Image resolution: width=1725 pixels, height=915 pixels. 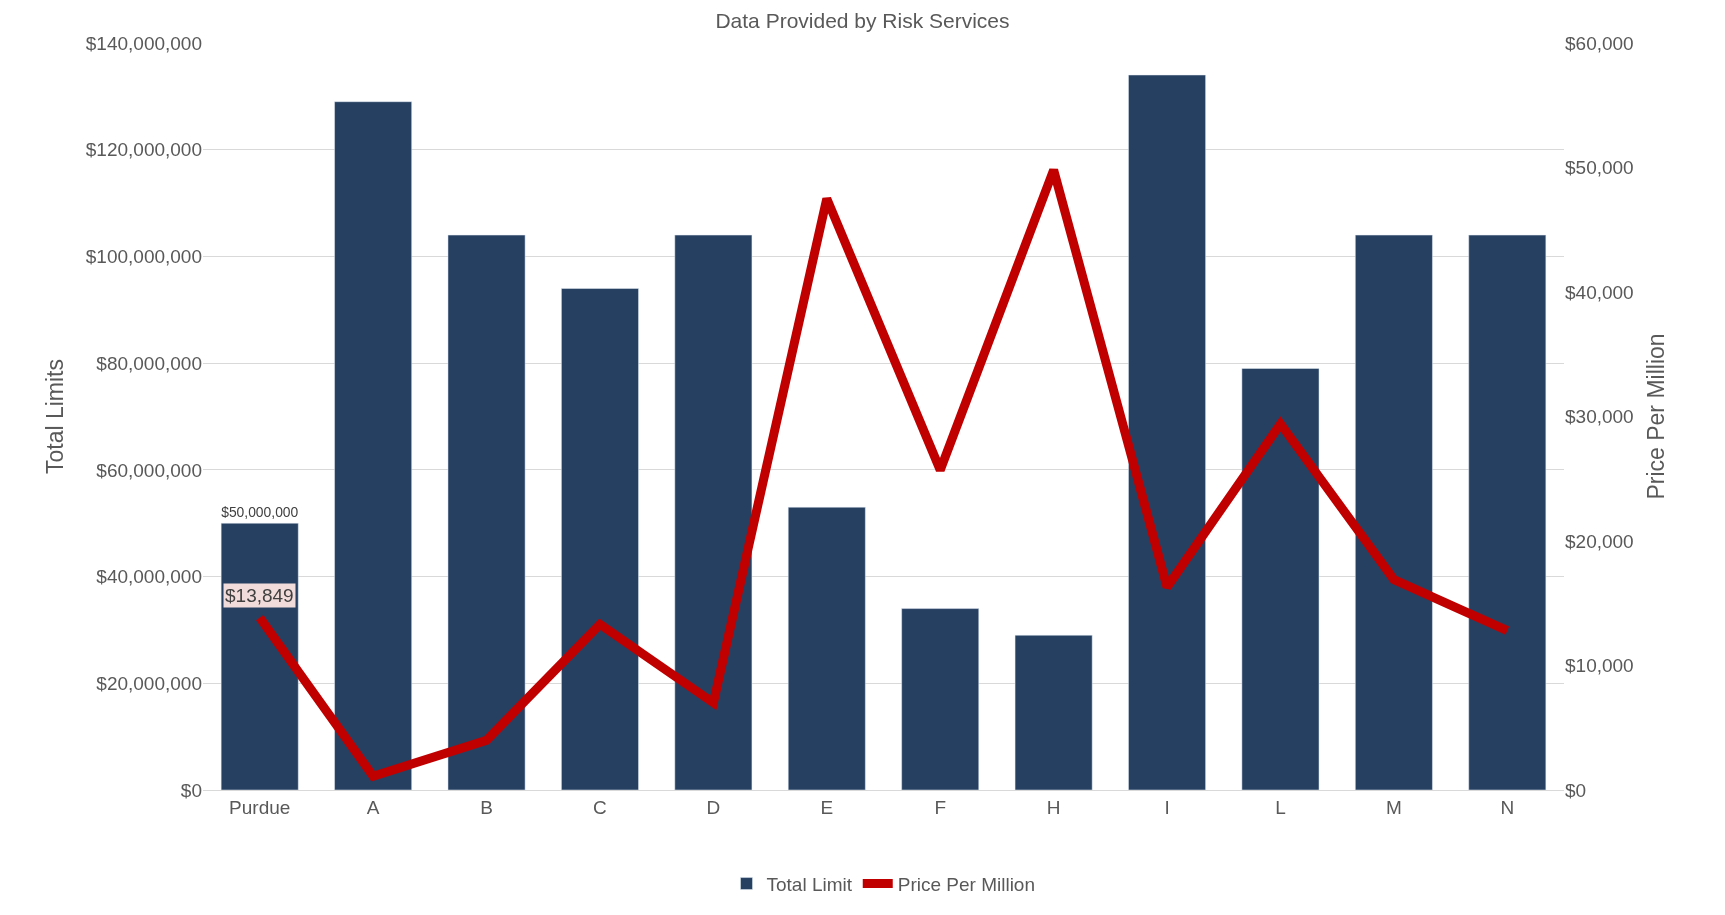 What do you see at coordinates (191, 790) in the screenshot?
I see `y-tick-label: $0` at bounding box center [191, 790].